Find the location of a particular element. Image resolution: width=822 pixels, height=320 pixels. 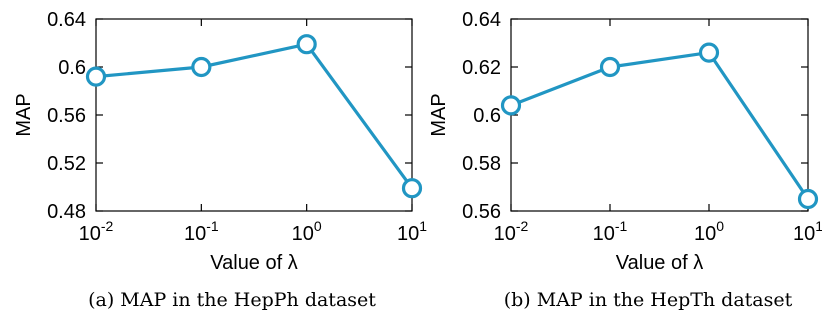

chart-a-x-tick-label: 10⁰ is located at coordinates (307, 231).